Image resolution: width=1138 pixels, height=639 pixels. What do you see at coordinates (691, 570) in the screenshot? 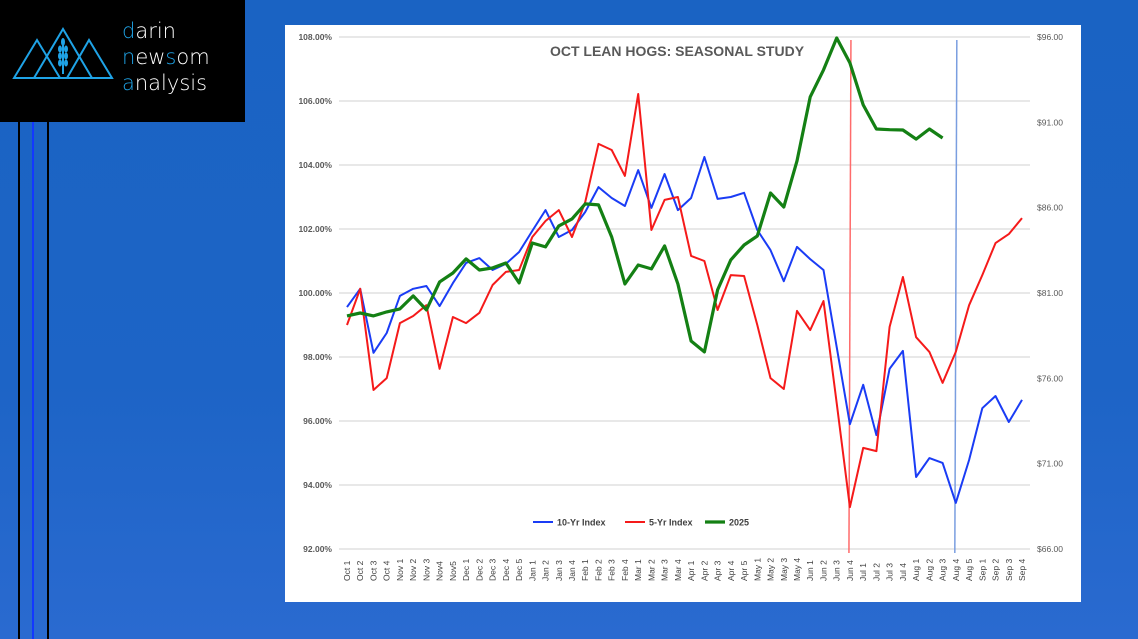
I see `x-tick-label: Apr 1` at bounding box center [691, 570].